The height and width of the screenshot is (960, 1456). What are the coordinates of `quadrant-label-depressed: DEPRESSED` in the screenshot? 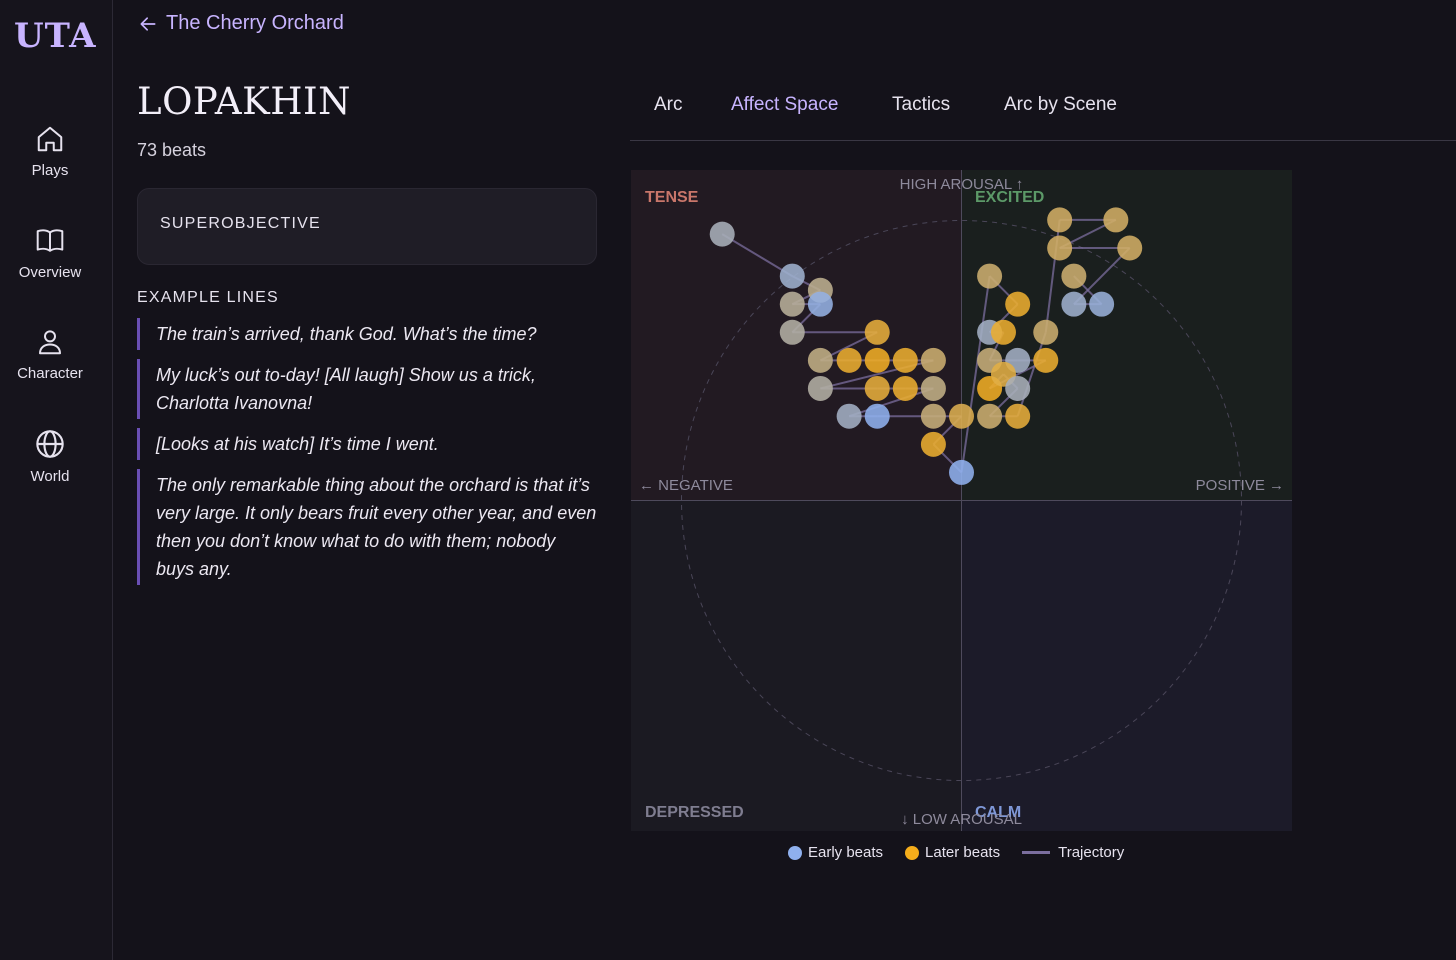 It's located at (694, 812).